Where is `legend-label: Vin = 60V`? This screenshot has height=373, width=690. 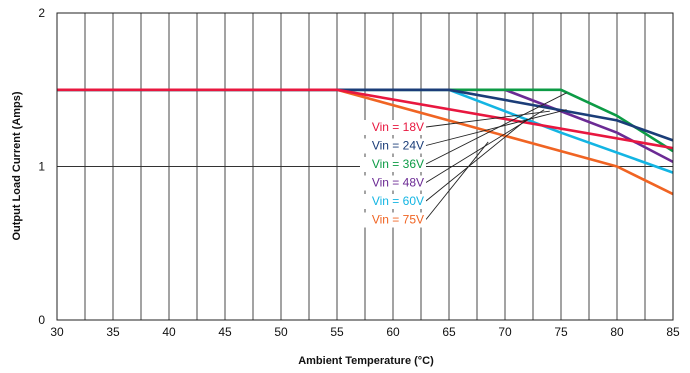 legend-label: Vin = 60V is located at coordinates (398, 201).